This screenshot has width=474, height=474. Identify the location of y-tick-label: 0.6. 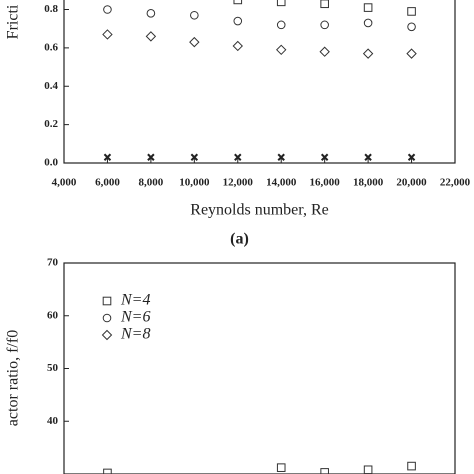
(51, 47).